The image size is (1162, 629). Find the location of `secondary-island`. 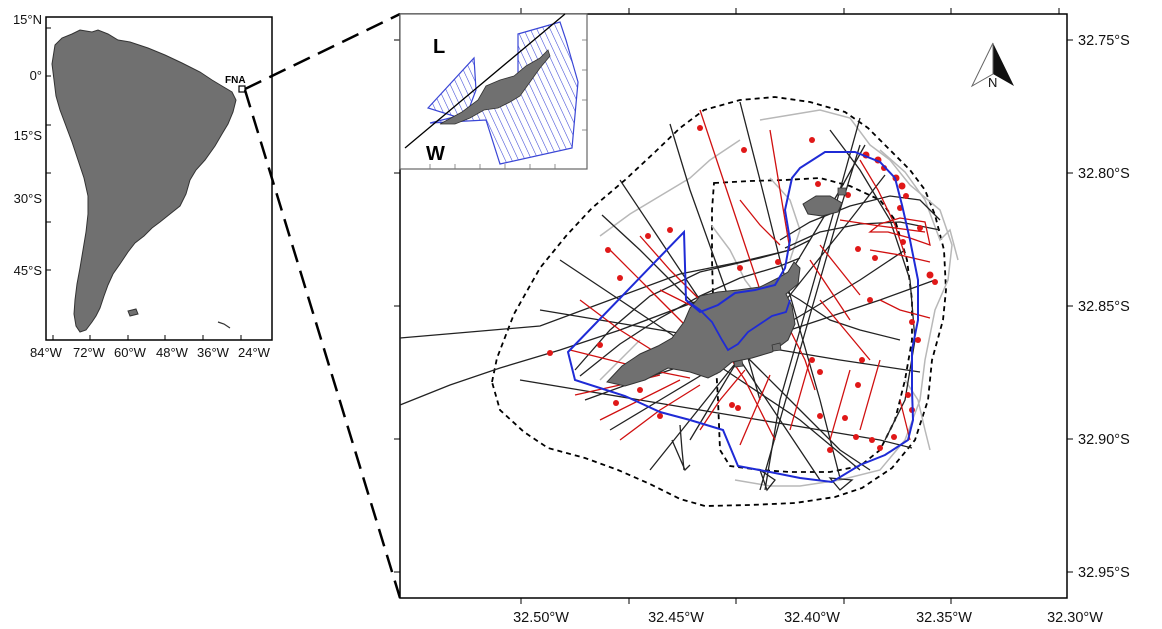

secondary-island is located at coordinates (822, 206).